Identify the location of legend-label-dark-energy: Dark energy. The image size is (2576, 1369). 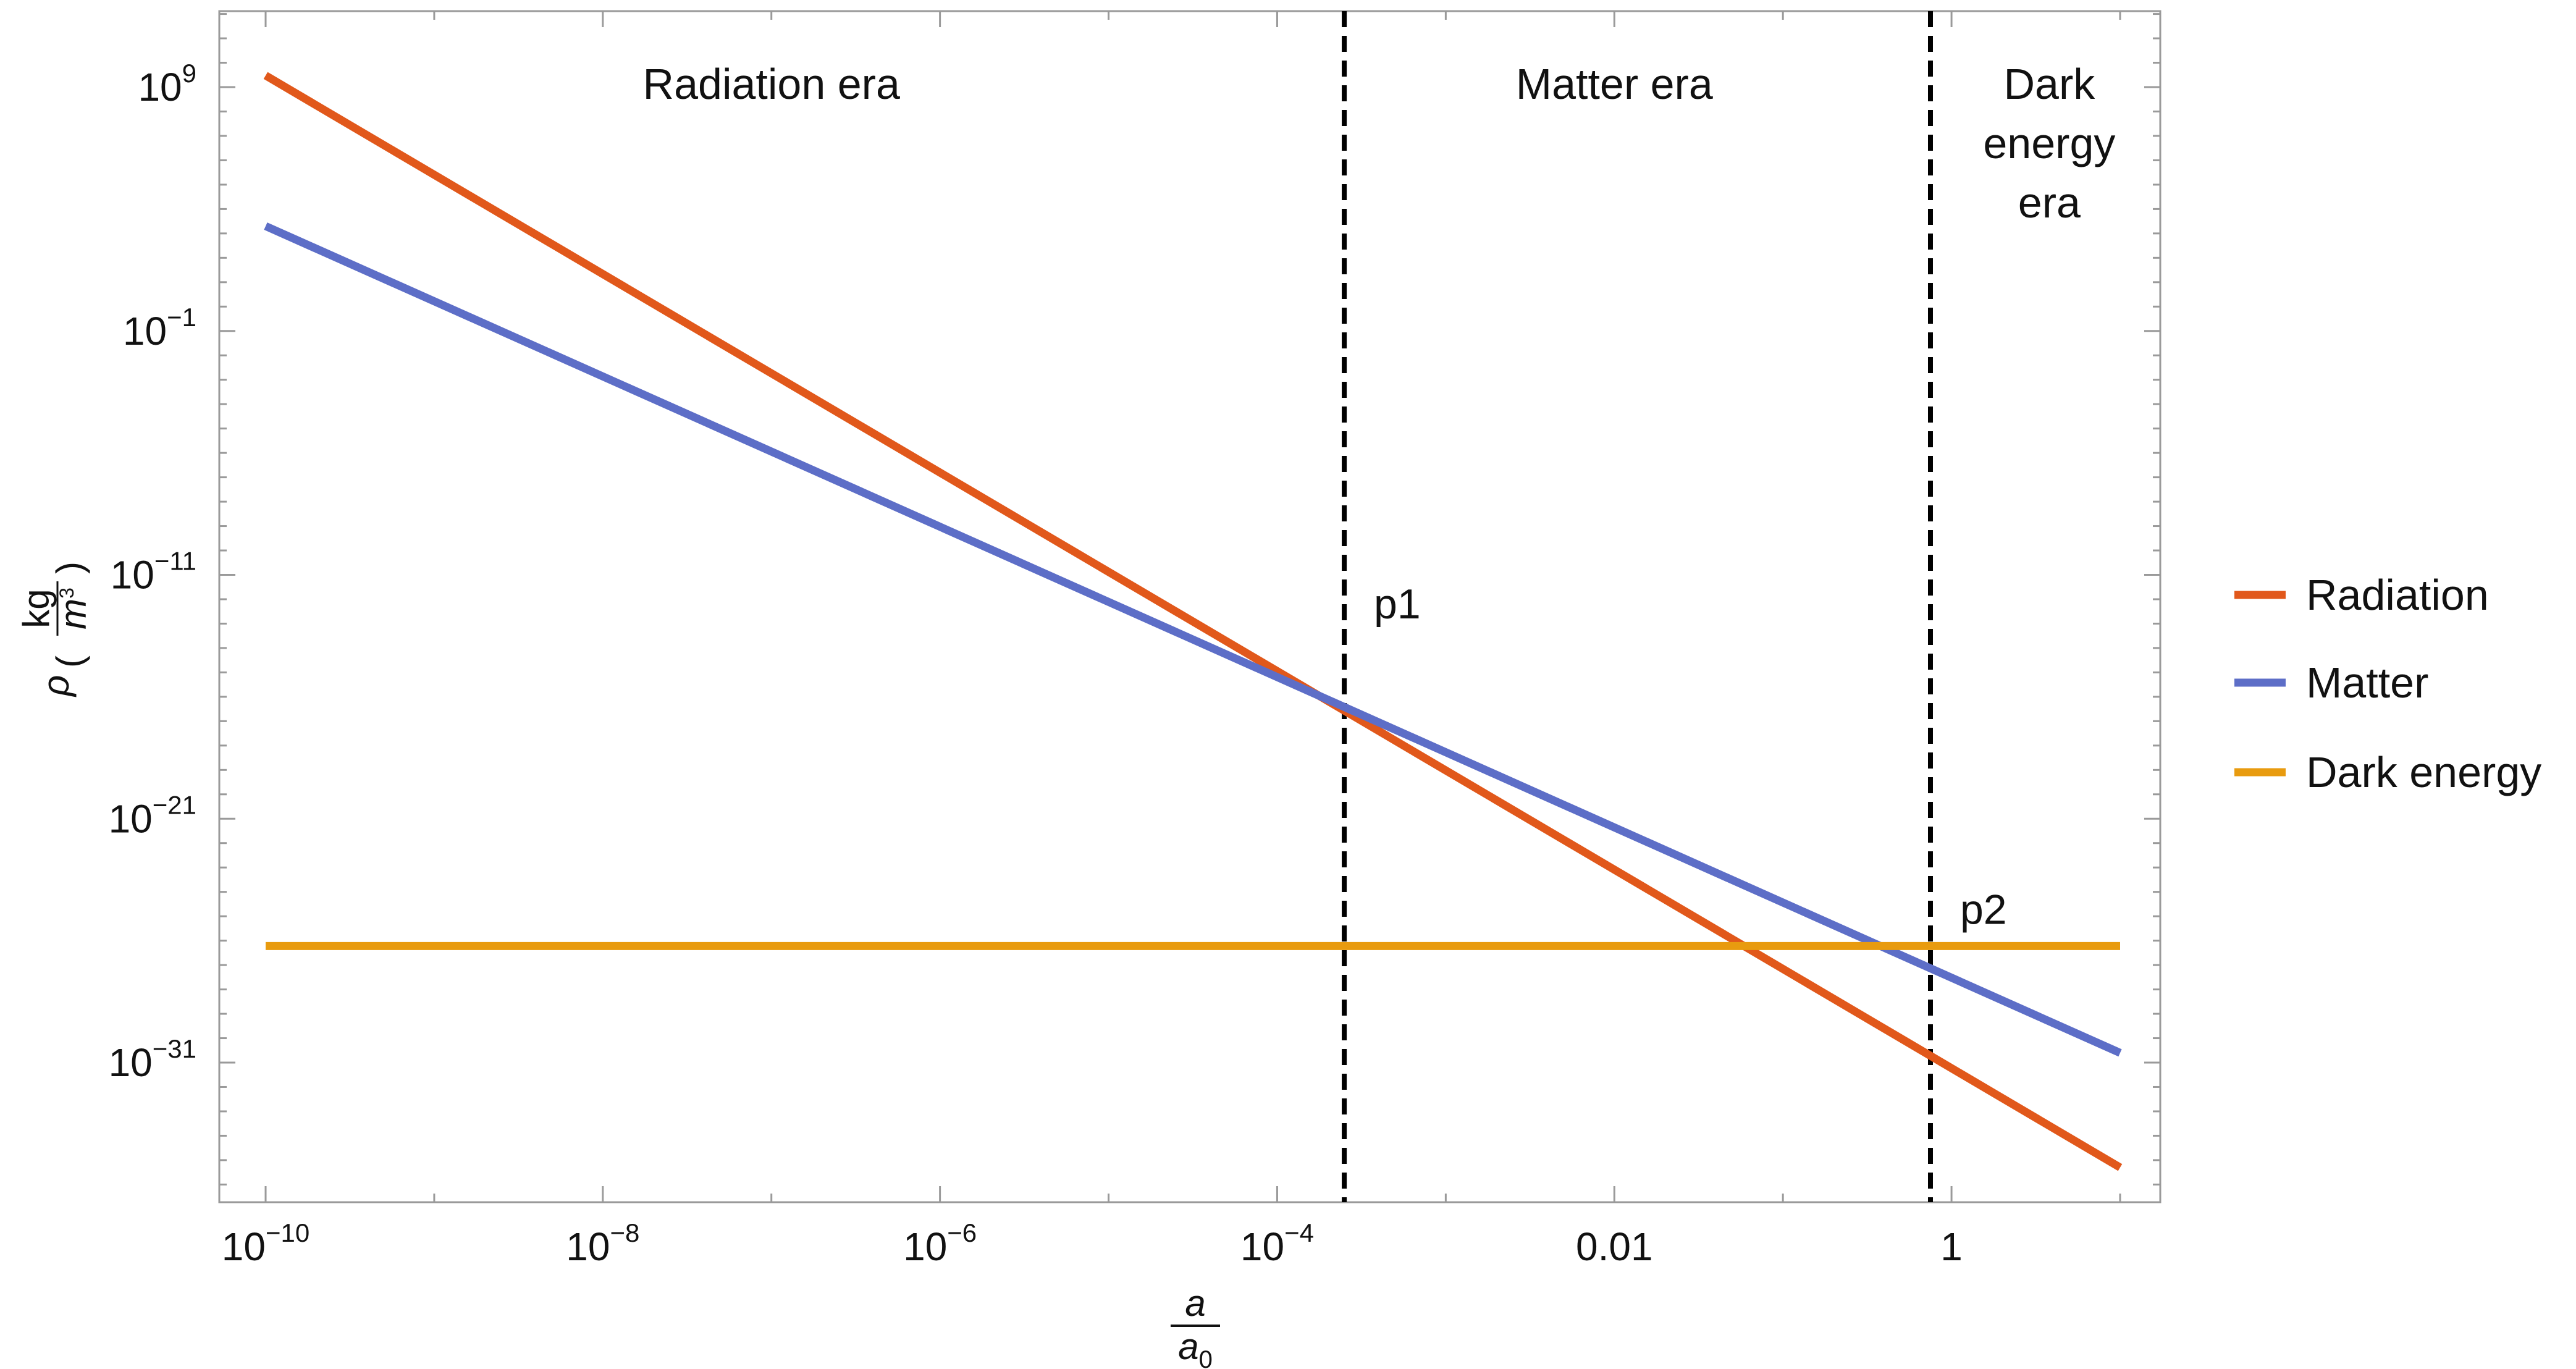
(2423, 772).